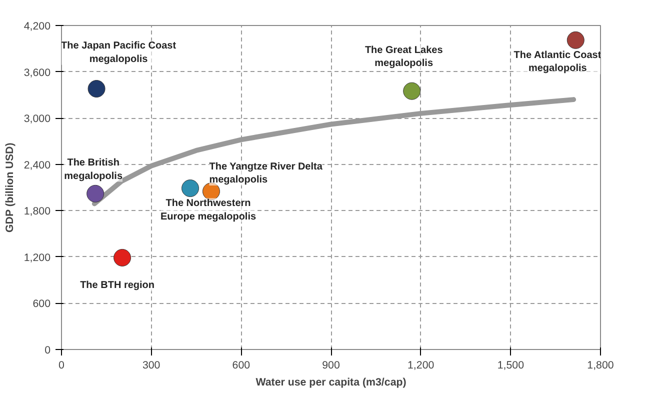  Describe the element at coordinates (37, 119) in the screenshot. I see `y-tick-label: 3,000` at that location.